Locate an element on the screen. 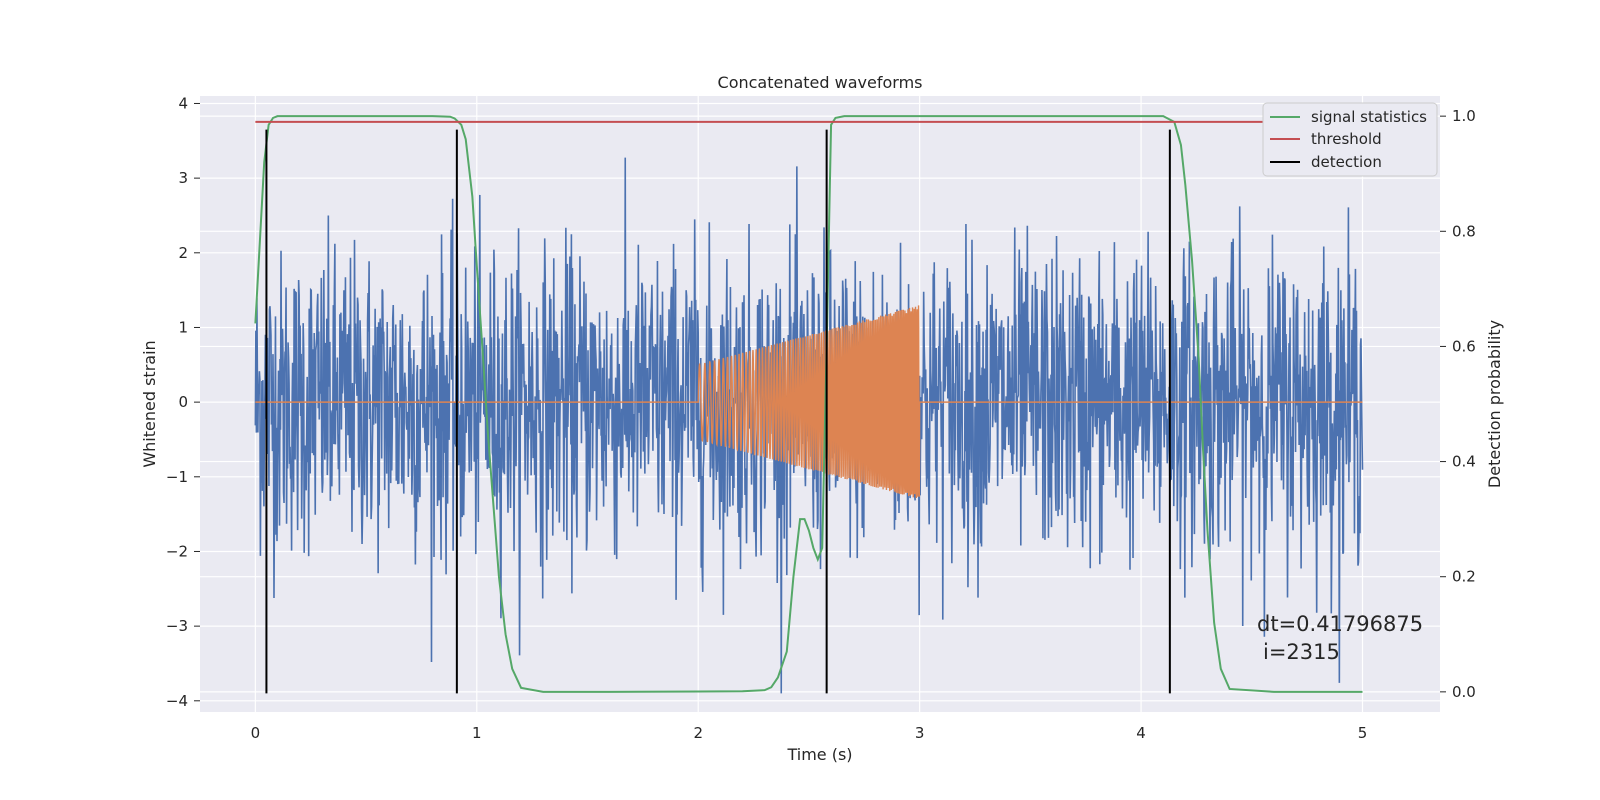 The width and height of the screenshot is (1600, 800). y-tick-label-left: −4 is located at coordinates (177, 701).